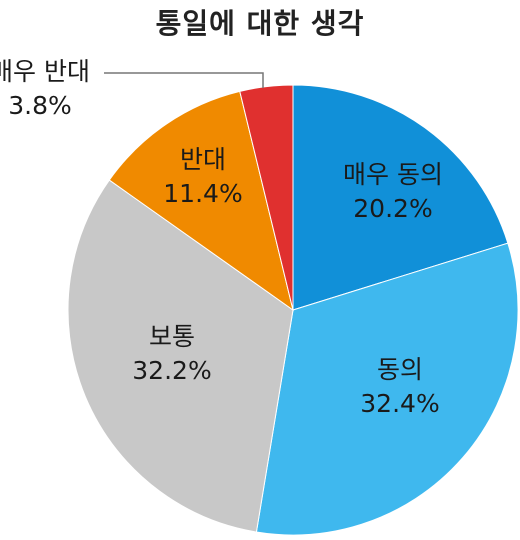  Describe the element at coordinates (172, 336) in the screenshot. I see `slice-label: 보통` at that location.